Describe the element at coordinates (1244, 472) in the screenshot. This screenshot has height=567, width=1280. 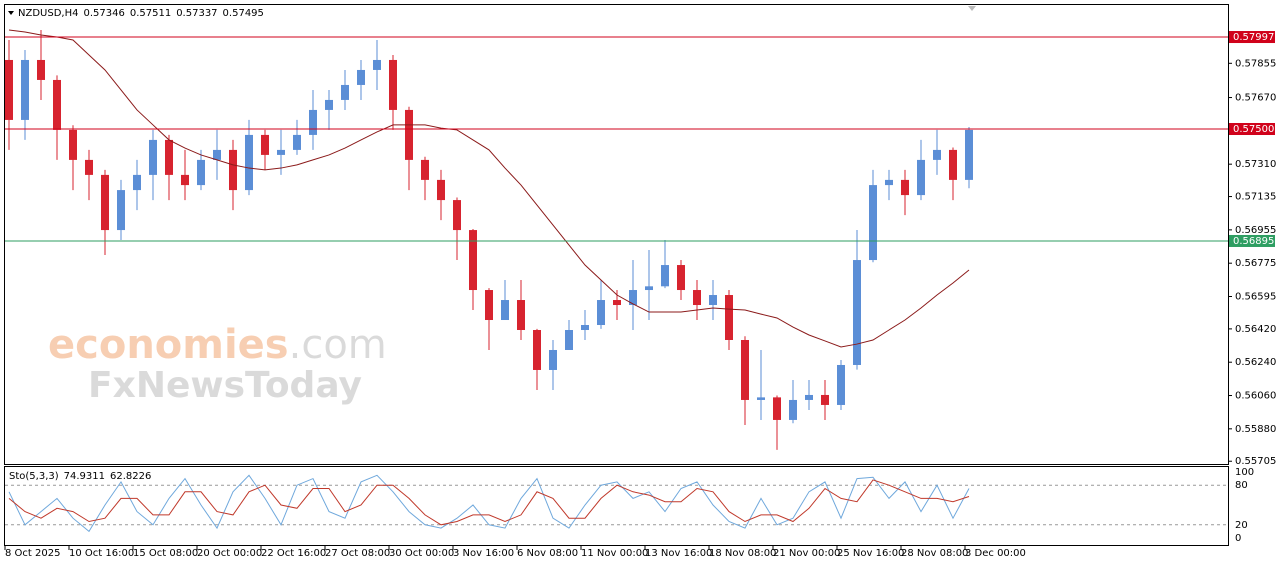
I see `stoch-tick-label: 100` at that location.